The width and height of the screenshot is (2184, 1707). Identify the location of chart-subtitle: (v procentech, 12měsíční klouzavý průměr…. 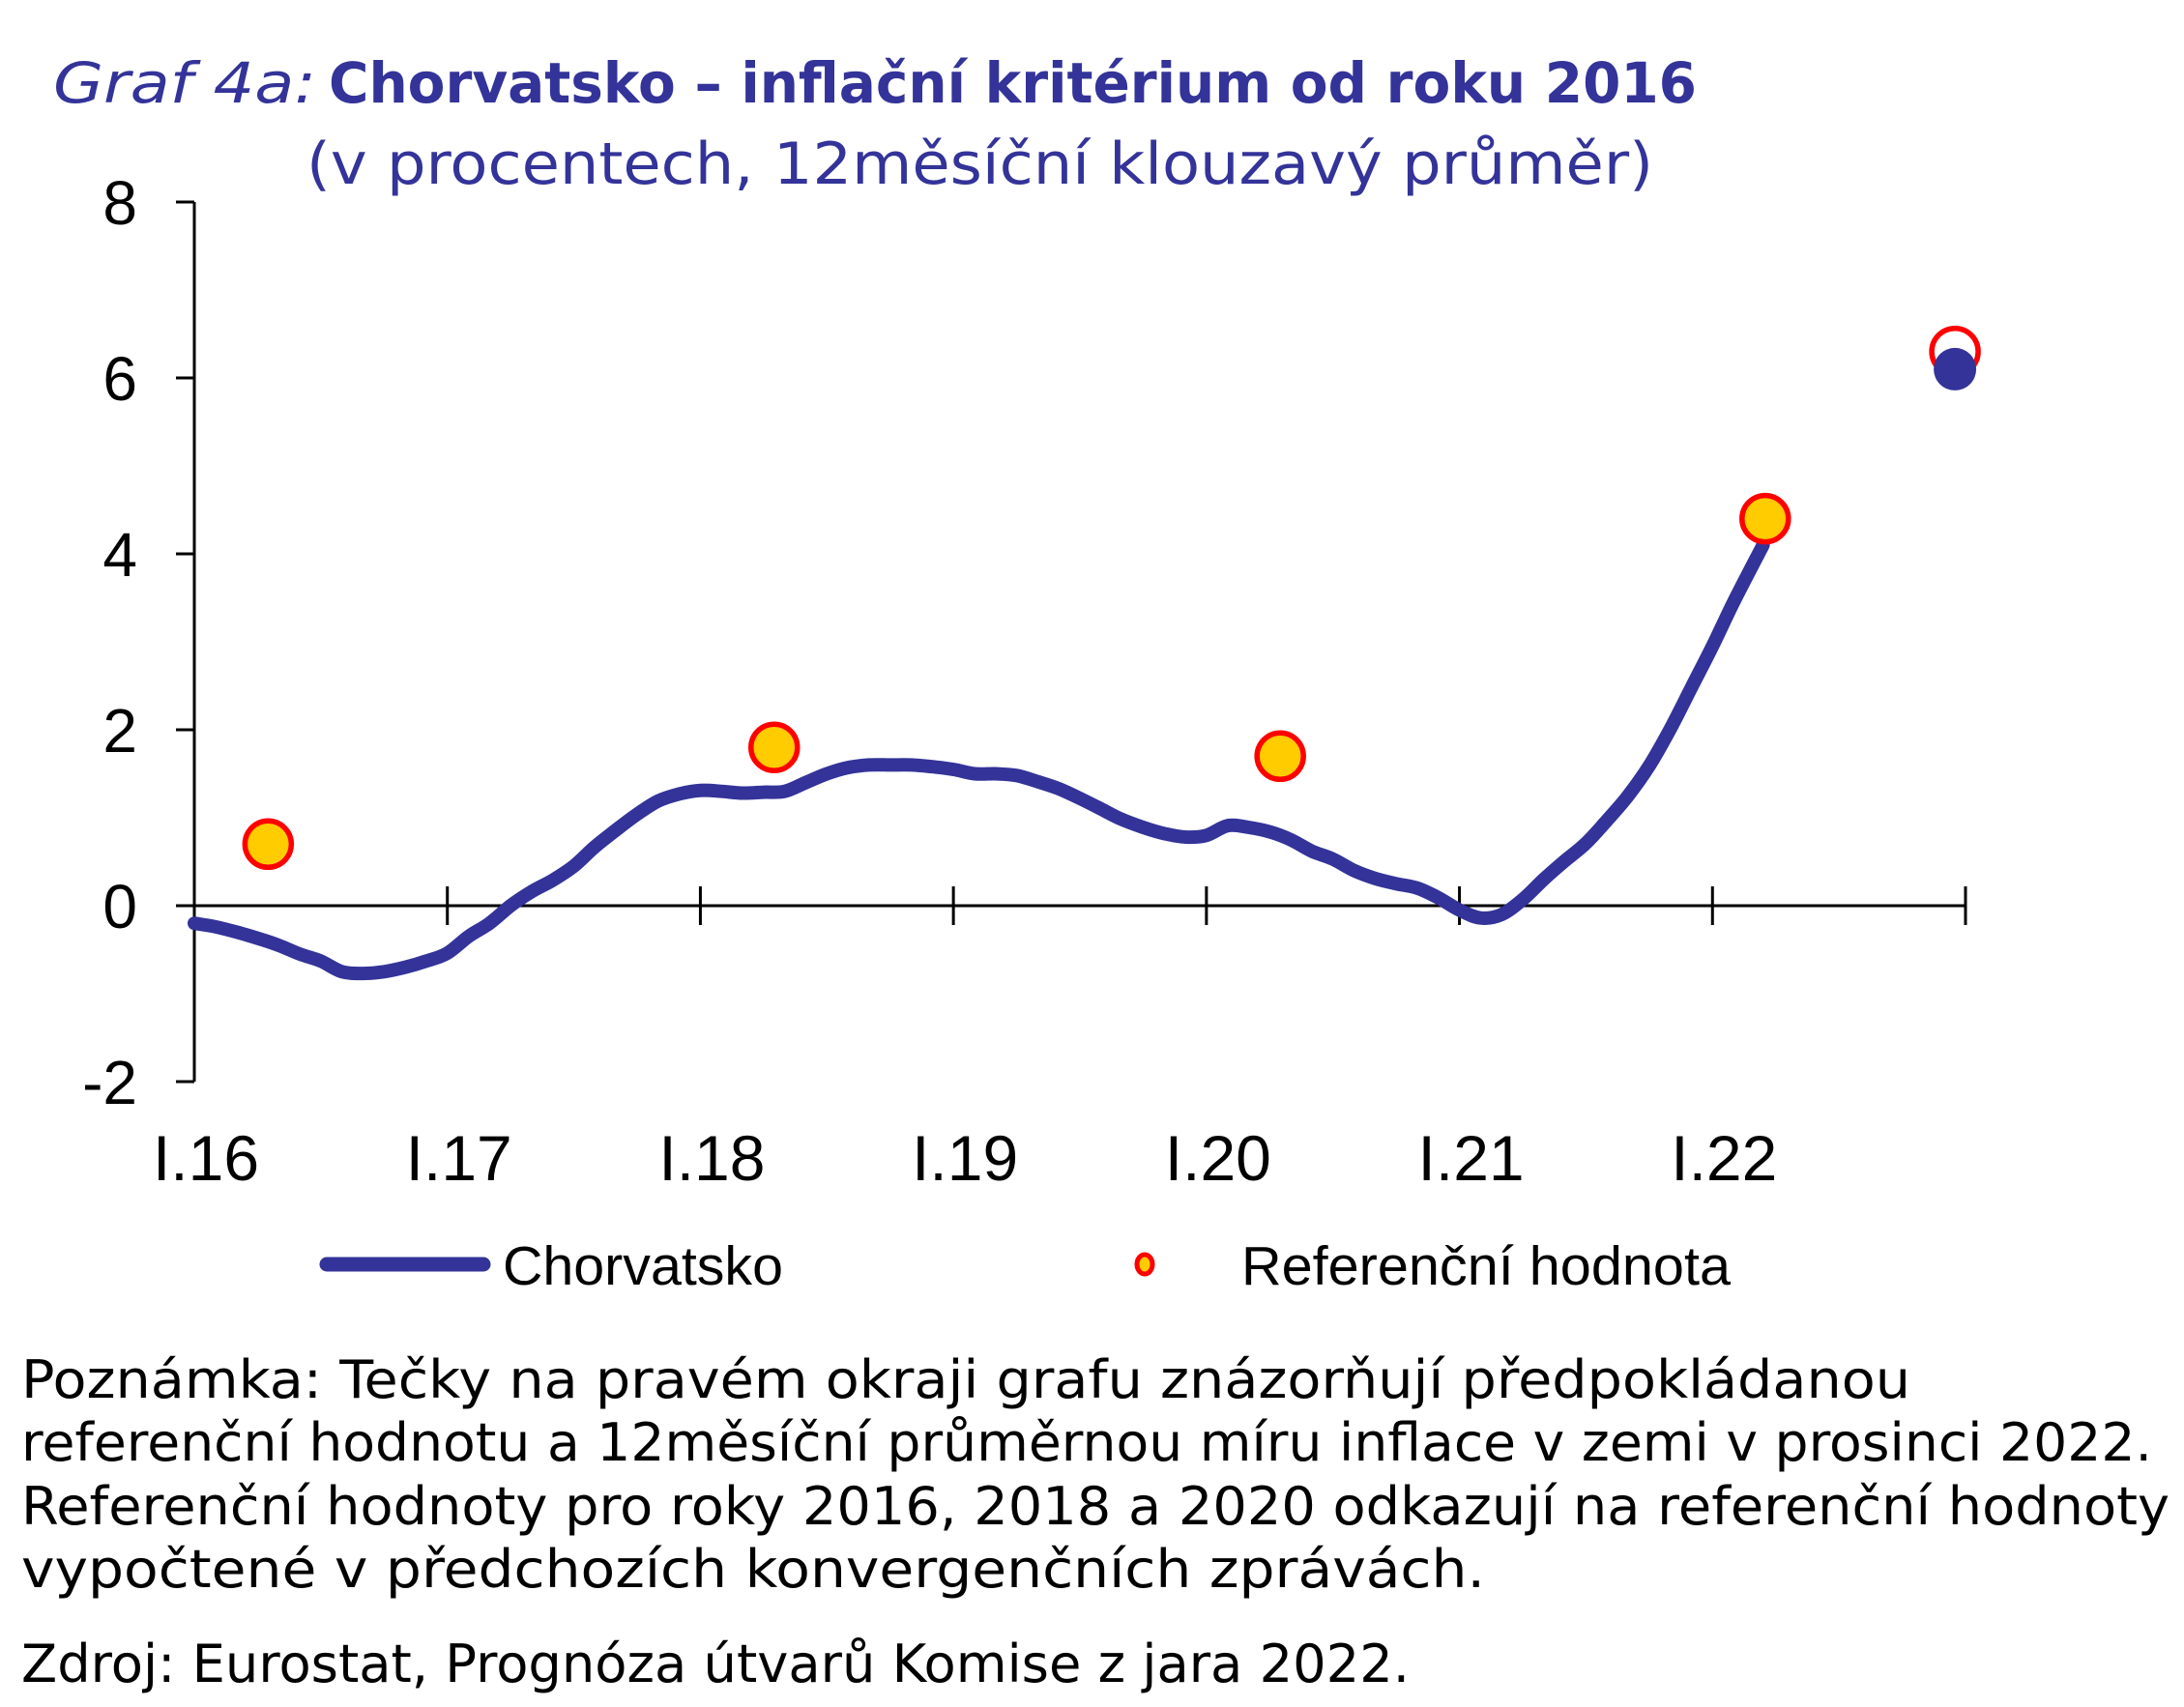
(980, 164).